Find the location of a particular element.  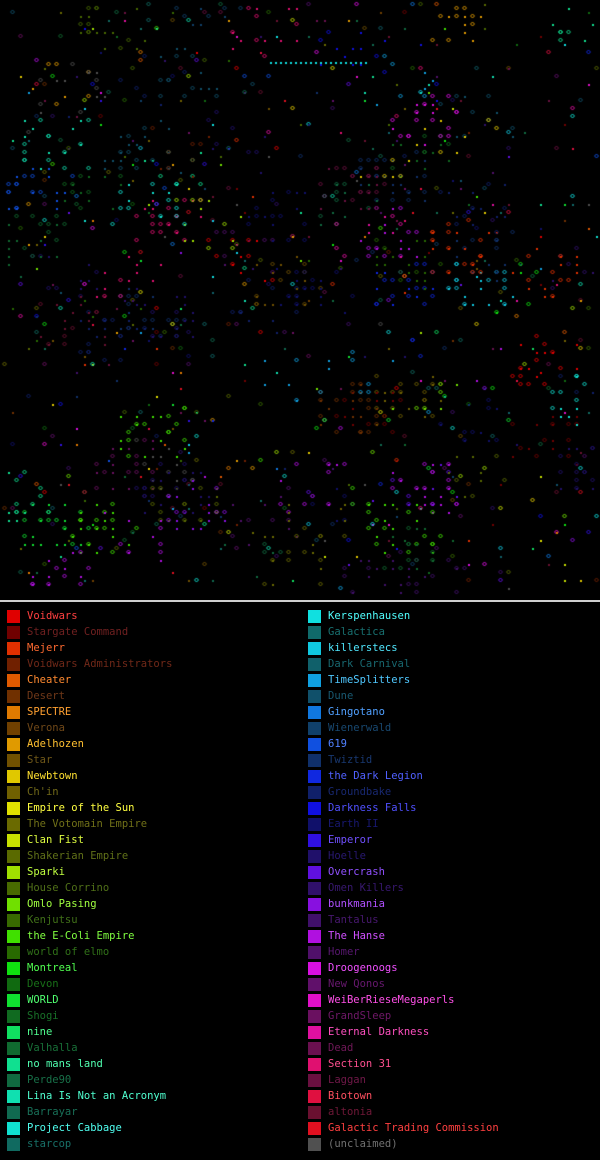

faction-name: Desert is located at coordinates (46, 695).